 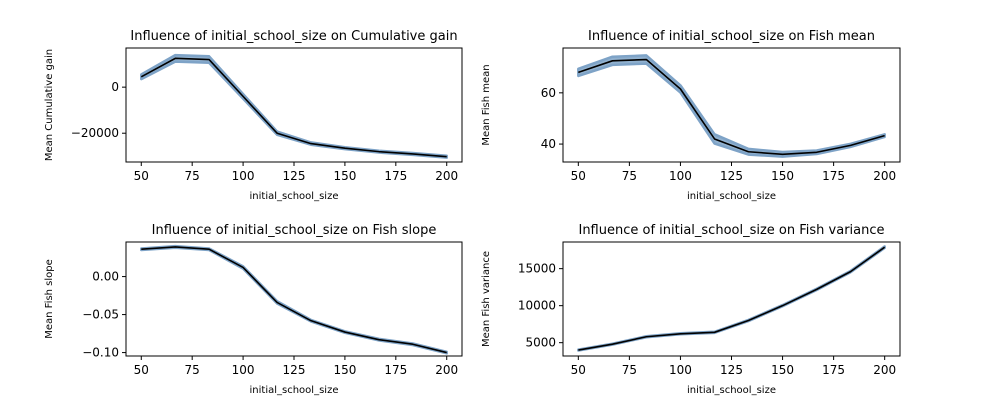 What do you see at coordinates (49, 105) in the screenshot?
I see `y-axis-label: Mean Cumulative gain` at bounding box center [49, 105].